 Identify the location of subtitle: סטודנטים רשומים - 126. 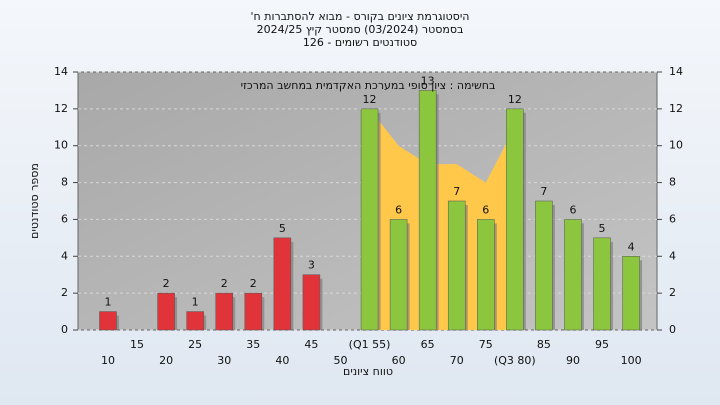
(360, 42).